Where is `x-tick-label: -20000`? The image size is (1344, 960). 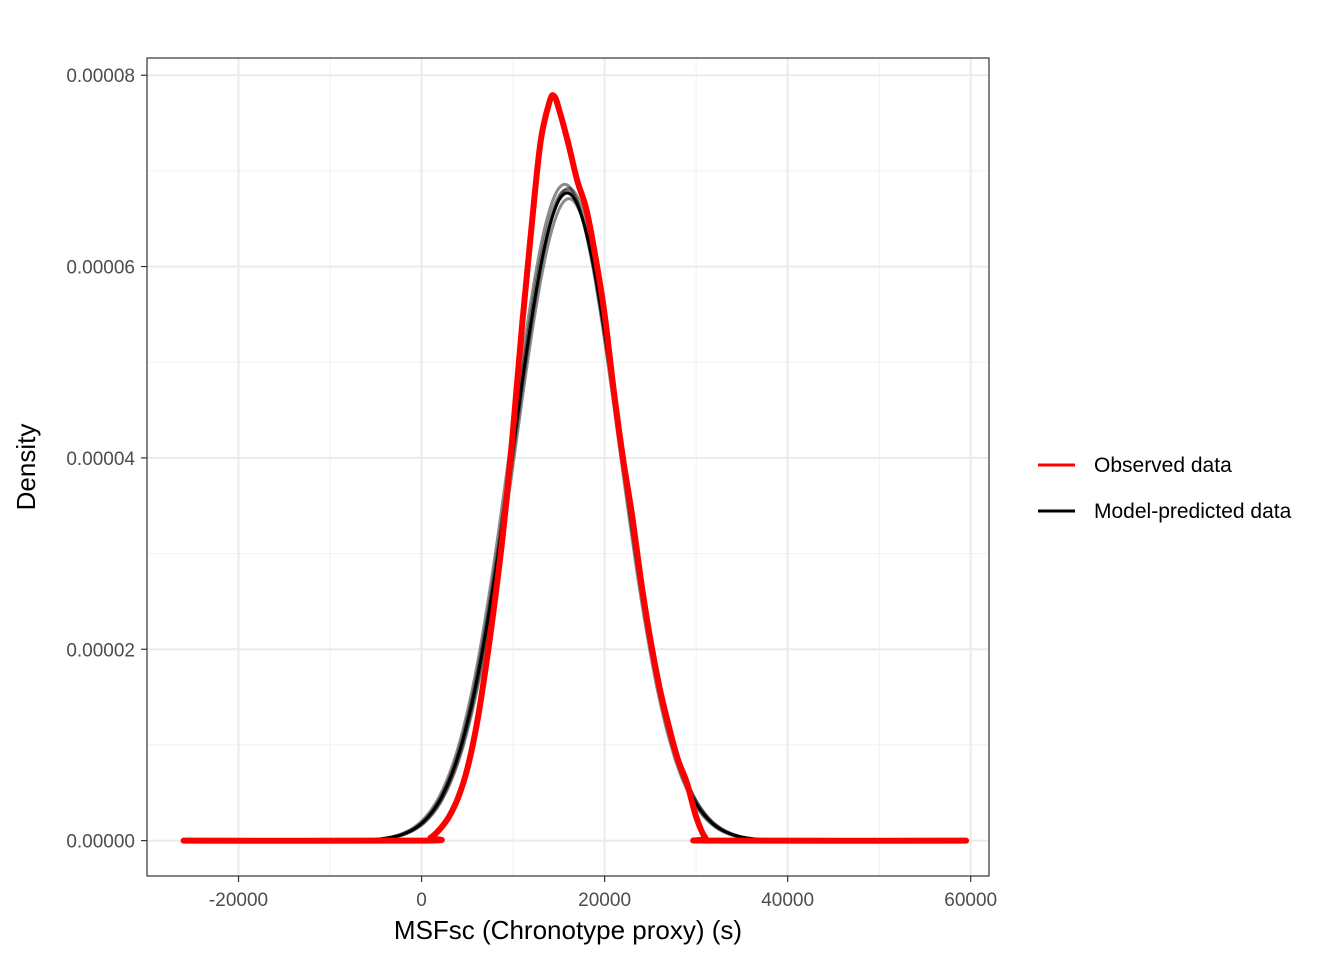
x-tick-label: -20000 is located at coordinates (238, 900).